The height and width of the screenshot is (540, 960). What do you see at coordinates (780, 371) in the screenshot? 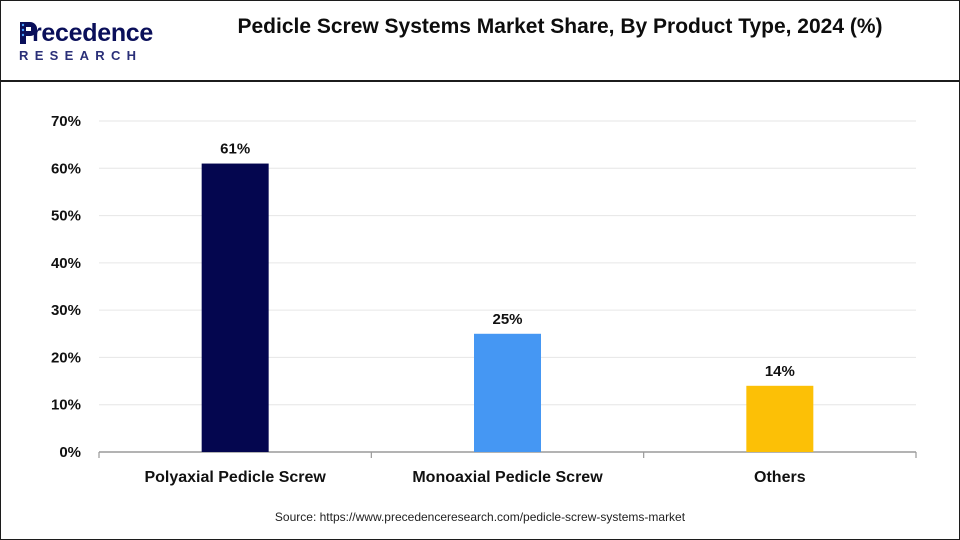
I see `data-label: 14%` at bounding box center [780, 371].